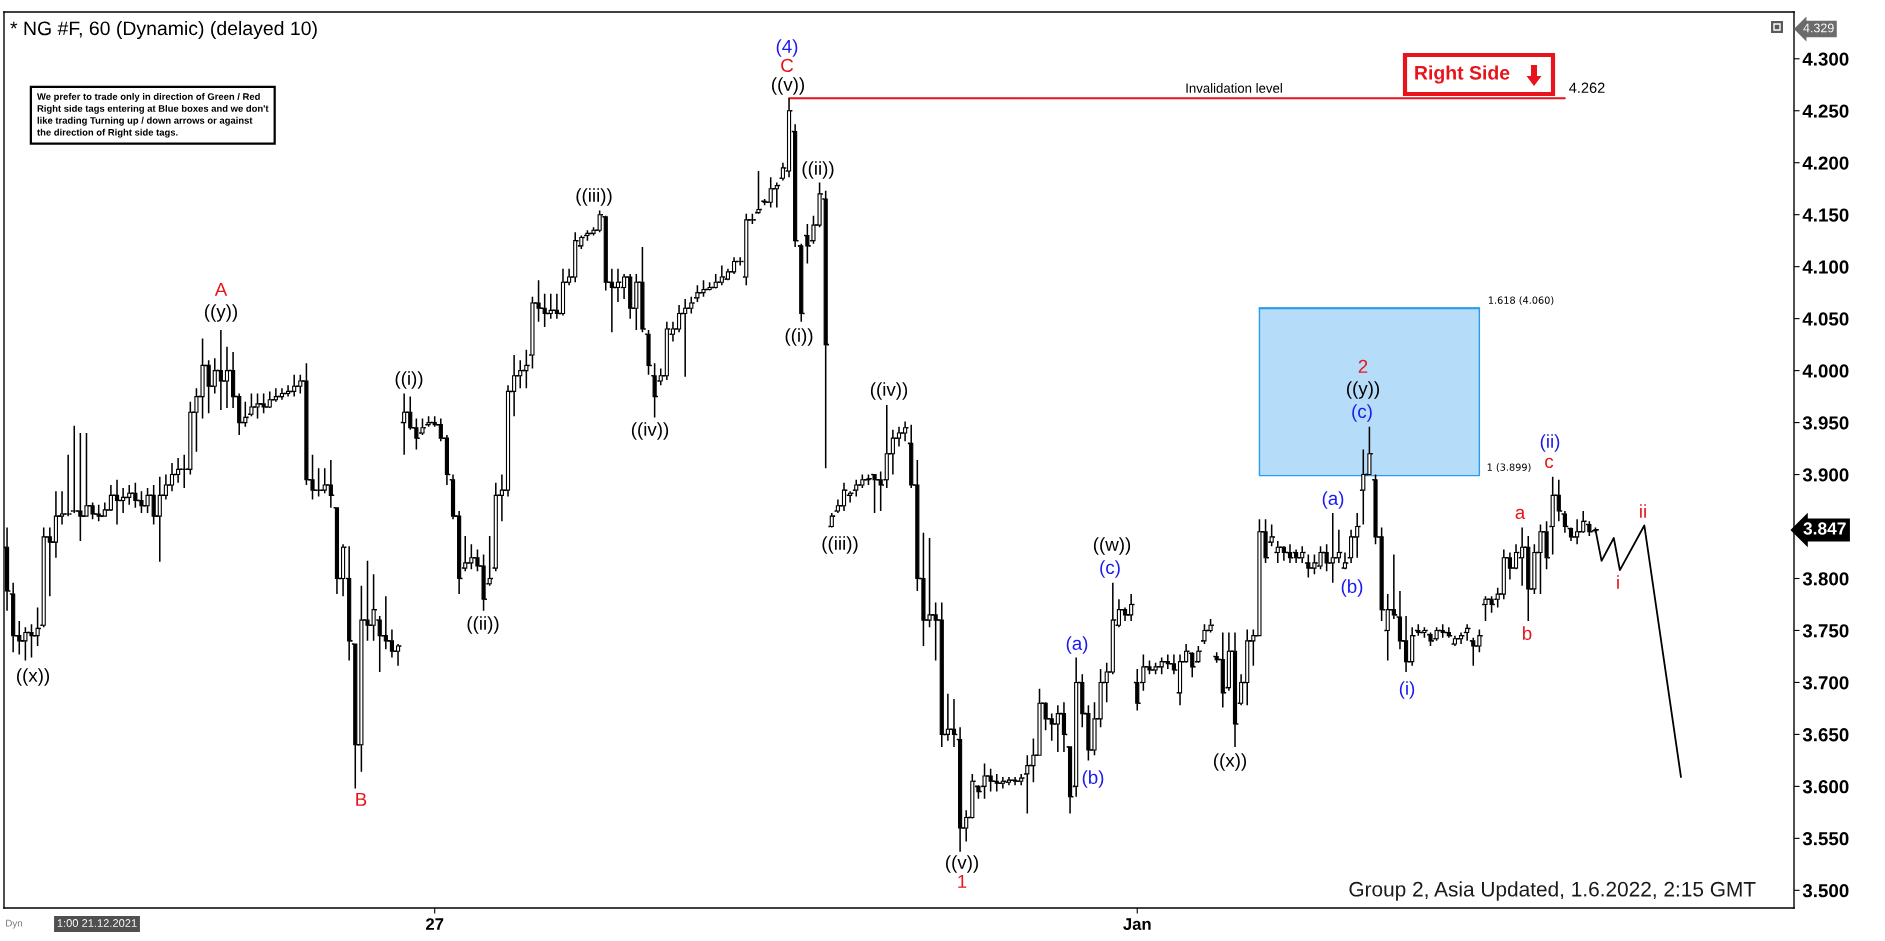 This screenshot has width=1885, height=941. What do you see at coordinates (361, 799) in the screenshot?
I see `annotation: B` at bounding box center [361, 799].